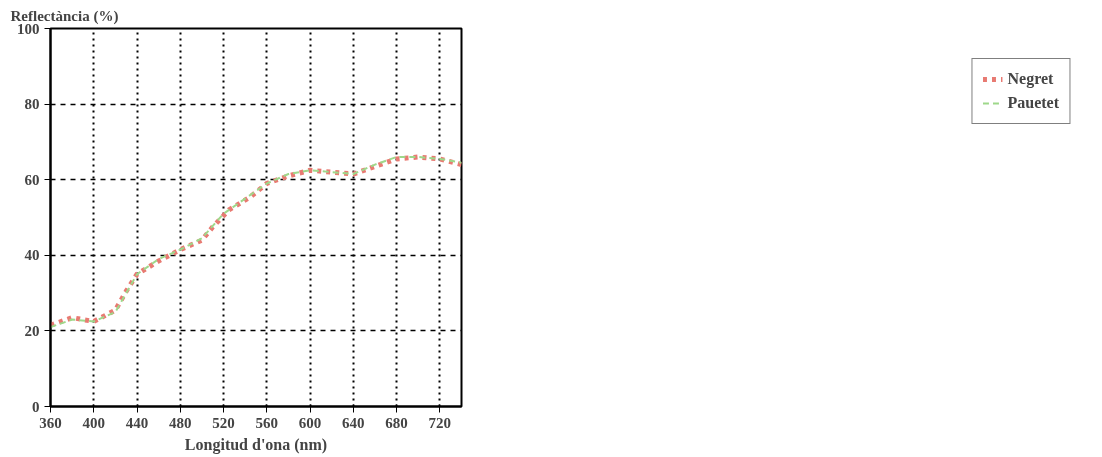 The image size is (1102, 457). Describe the element at coordinates (94, 422) in the screenshot. I see `x-tick-label: 400` at that location.